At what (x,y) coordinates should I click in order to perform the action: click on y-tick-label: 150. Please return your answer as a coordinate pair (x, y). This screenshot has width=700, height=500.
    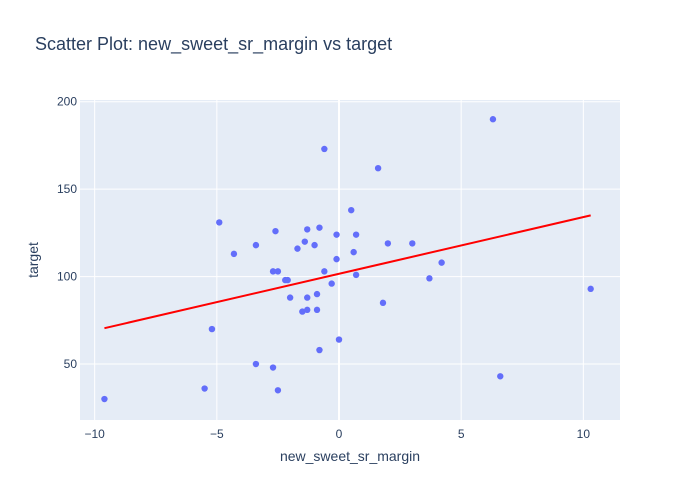
    Looking at the image, I should click on (67, 189).